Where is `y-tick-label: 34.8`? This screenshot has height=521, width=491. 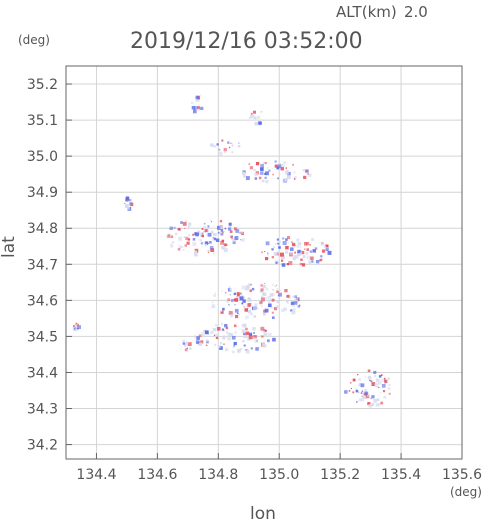
y-tick-label: 34.8 is located at coordinates (42, 229).